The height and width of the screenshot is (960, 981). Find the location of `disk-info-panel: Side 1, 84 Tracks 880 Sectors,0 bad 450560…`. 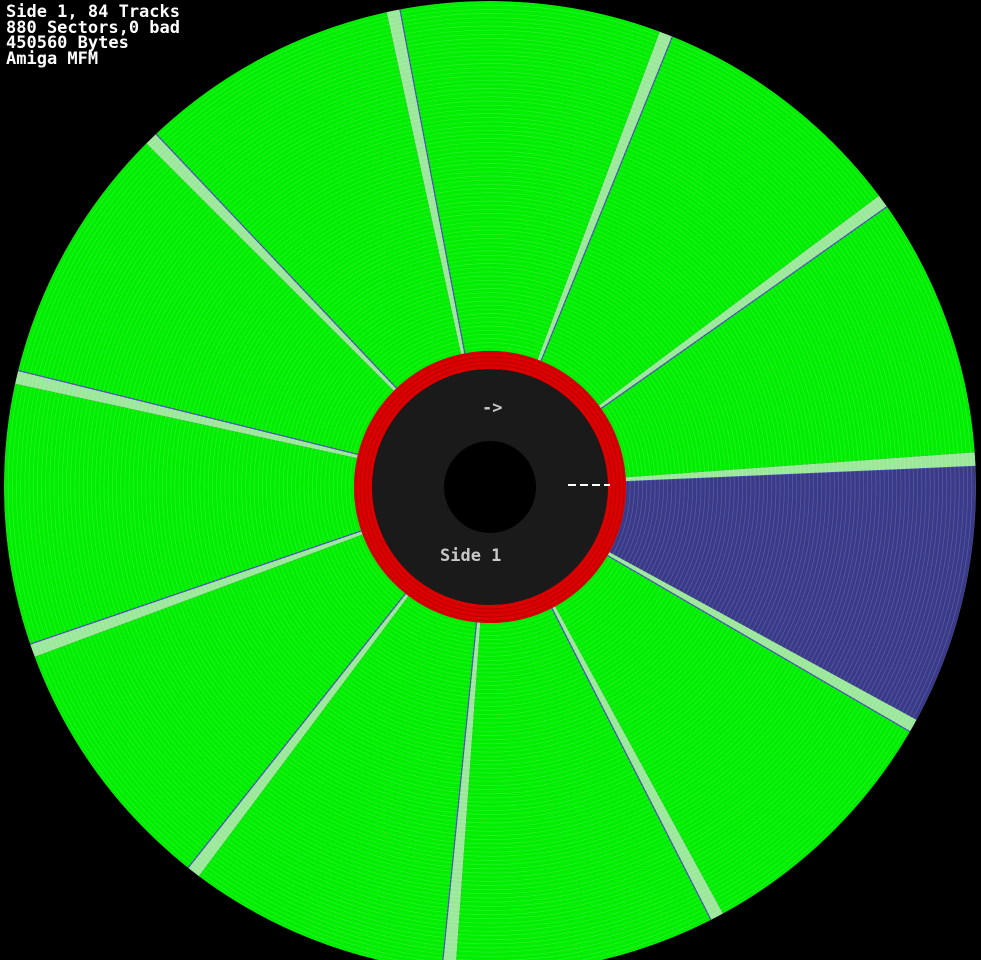

disk-info-panel: Side 1, 84 Tracks 880 Sectors,0 bad 450560… is located at coordinates (93, 35).